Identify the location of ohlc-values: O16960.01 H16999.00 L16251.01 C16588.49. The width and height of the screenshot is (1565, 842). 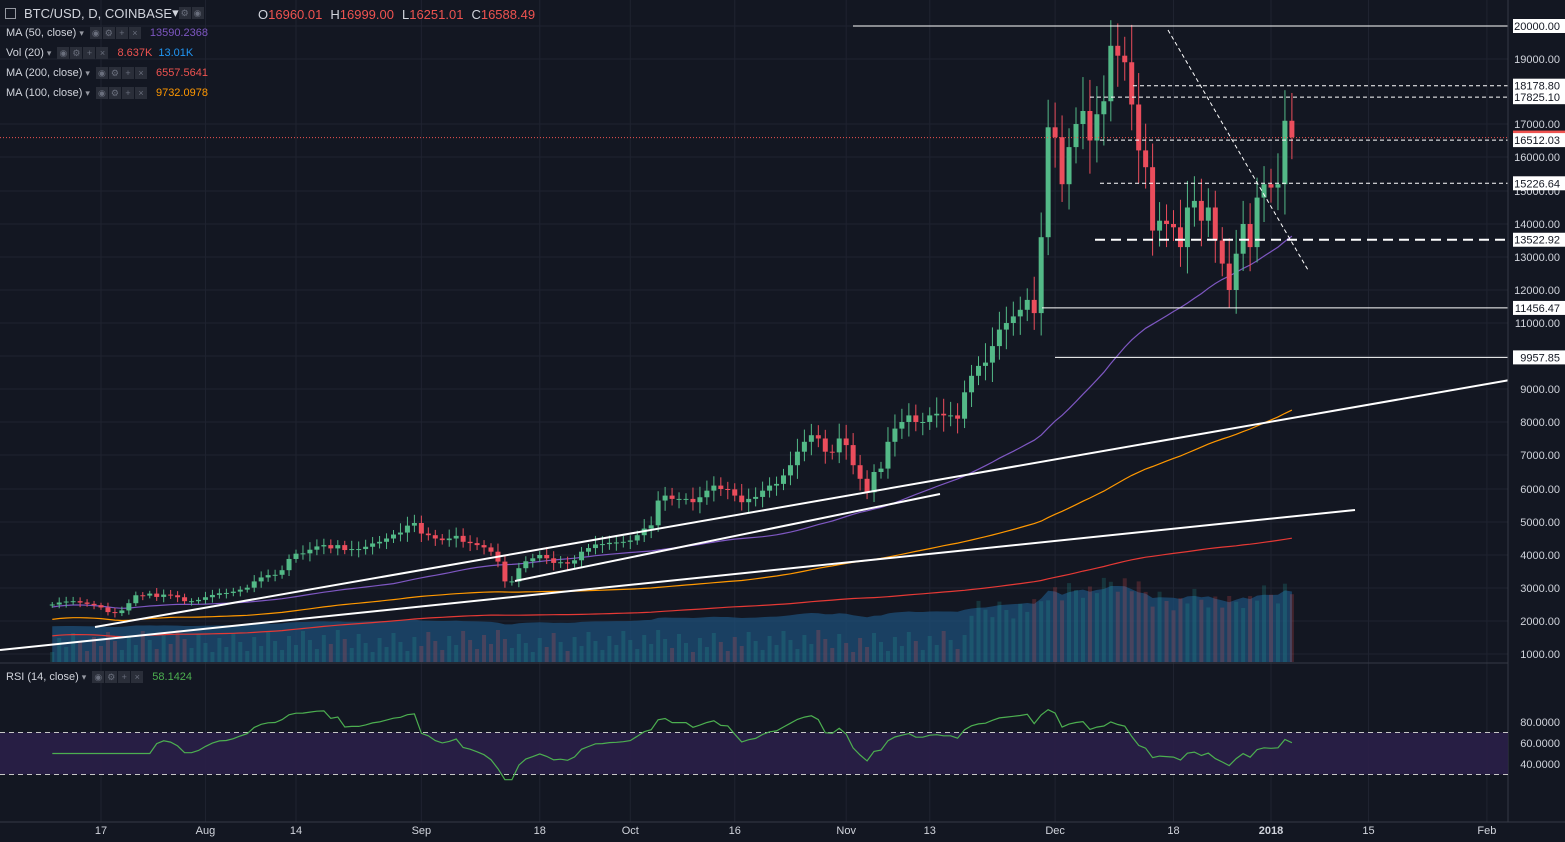
(400, 14).